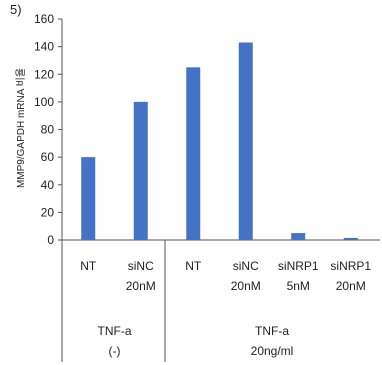  What do you see at coordinates (115, 351) in the screenshot?
I see `group-label-line2: (-)` at bounding box center [115, 351].